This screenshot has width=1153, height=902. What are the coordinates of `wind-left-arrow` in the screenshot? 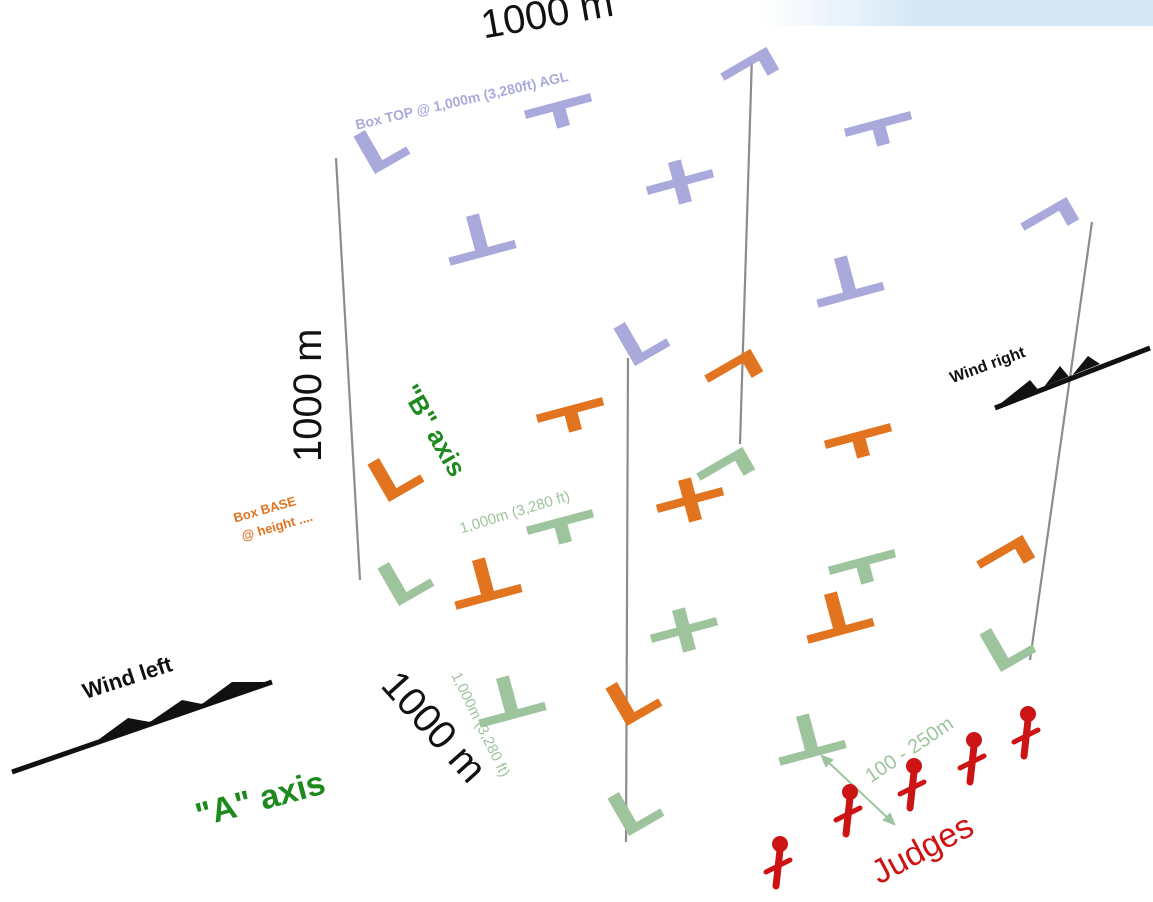 It's located at (142, 727).